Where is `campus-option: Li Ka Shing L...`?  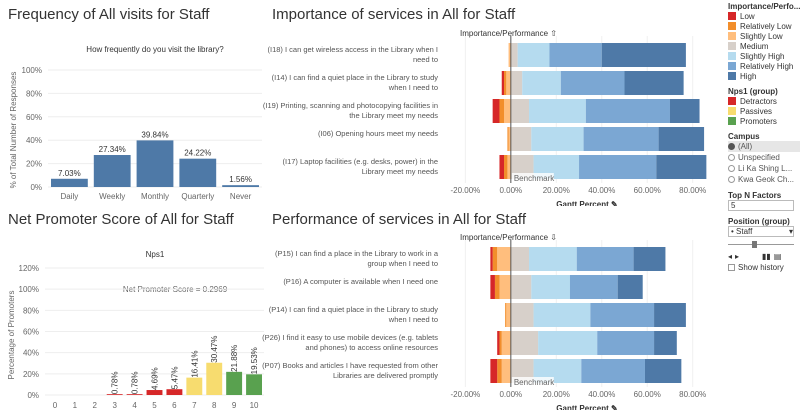
campus-option: Li Ka Shing L... is located at coordinates (764, 168).